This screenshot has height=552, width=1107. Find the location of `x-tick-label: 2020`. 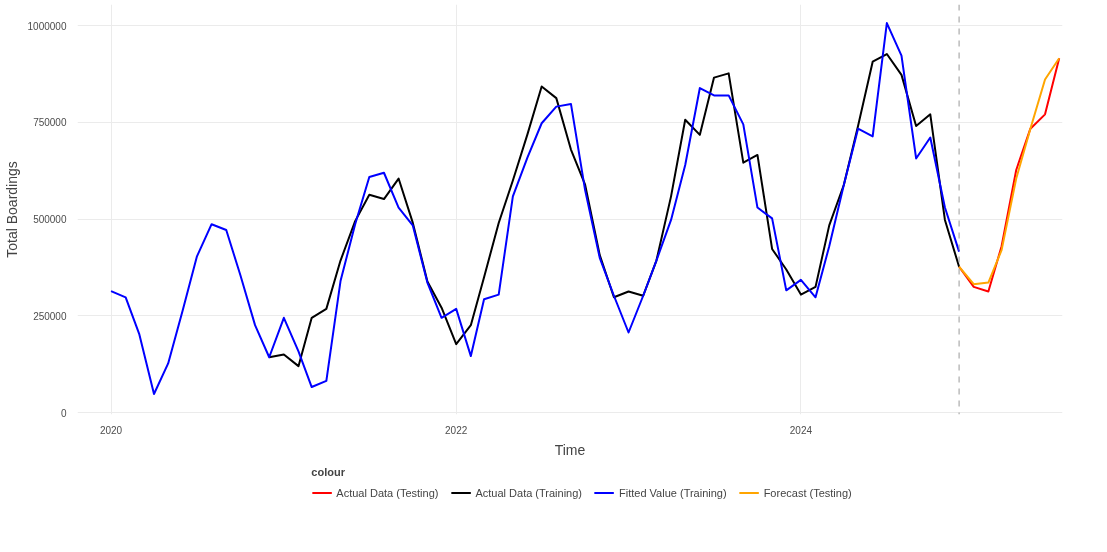

x-tick-label: 2020 is located at coordinates (111, 430).